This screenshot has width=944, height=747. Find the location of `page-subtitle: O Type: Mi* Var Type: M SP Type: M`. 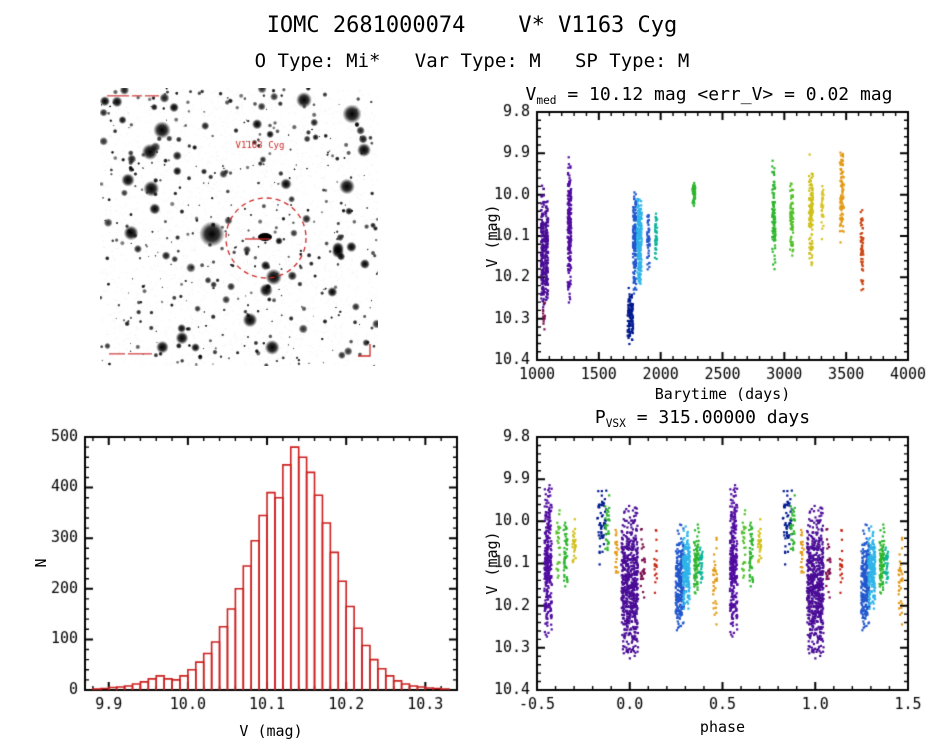

page-subtitle: O Type: Mi* Var Type: M SP Type: M is located at coordinates (472, 61).